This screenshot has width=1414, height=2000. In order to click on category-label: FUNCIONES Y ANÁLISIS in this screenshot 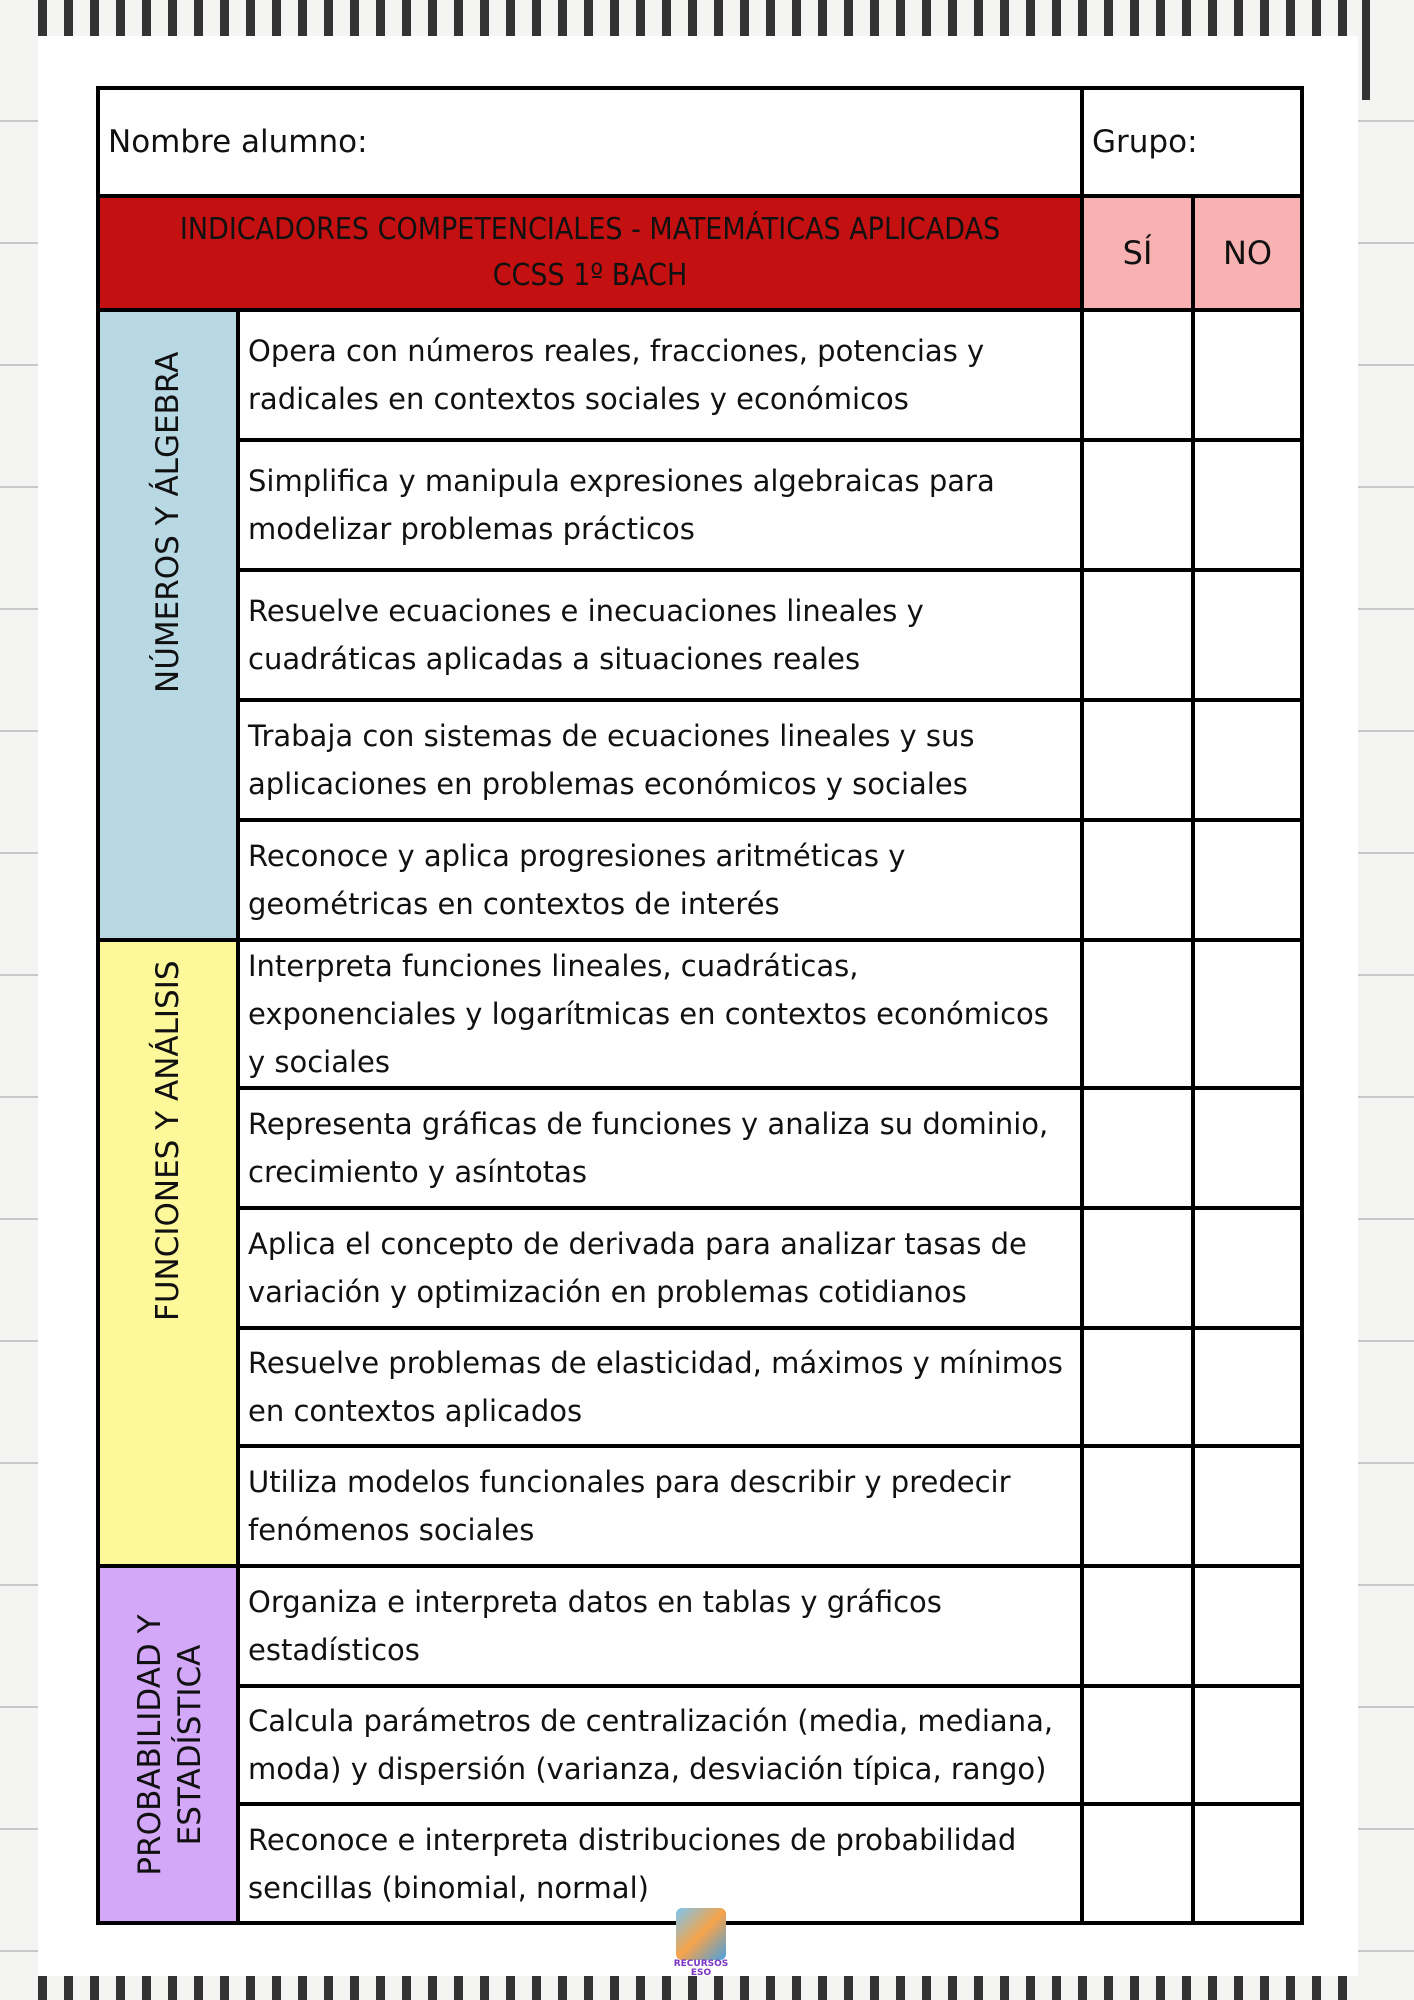, I will do `click(168, 1253)`.